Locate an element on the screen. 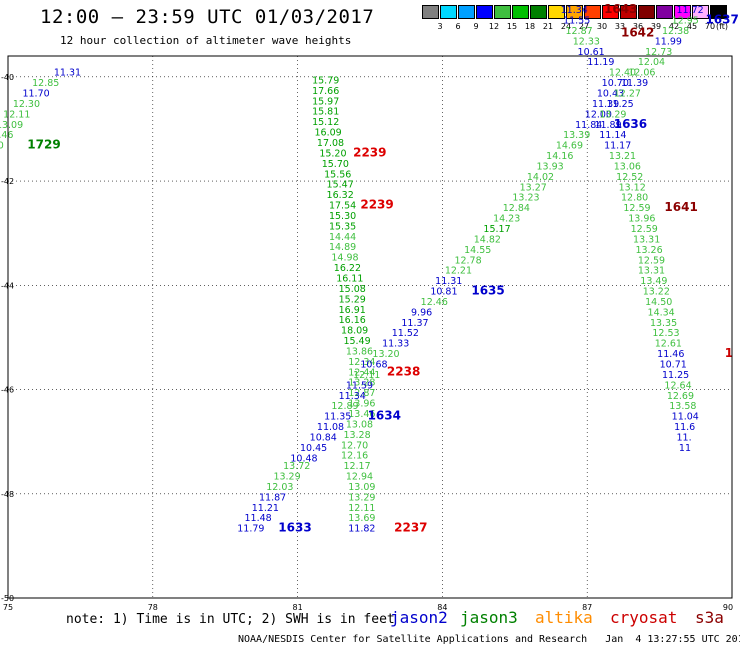  wave-height-value: 14.02 is located at coordinates (540, 177).